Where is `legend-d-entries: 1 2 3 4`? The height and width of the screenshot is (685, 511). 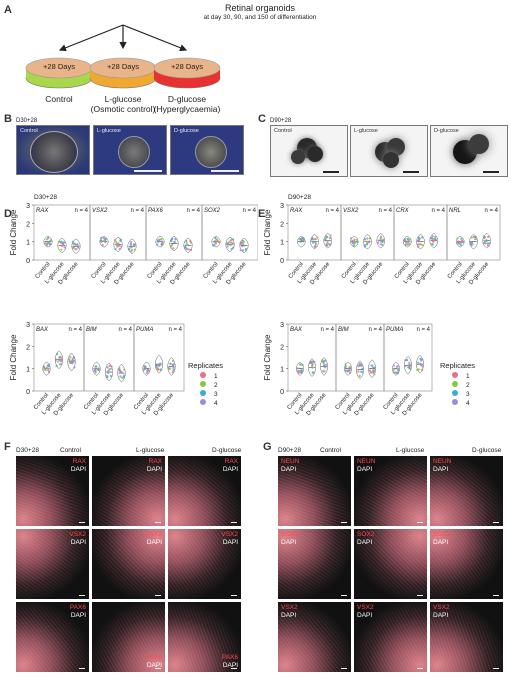 legend-d-entries: 1 2 3 4 is located at coordinates (218, 390).